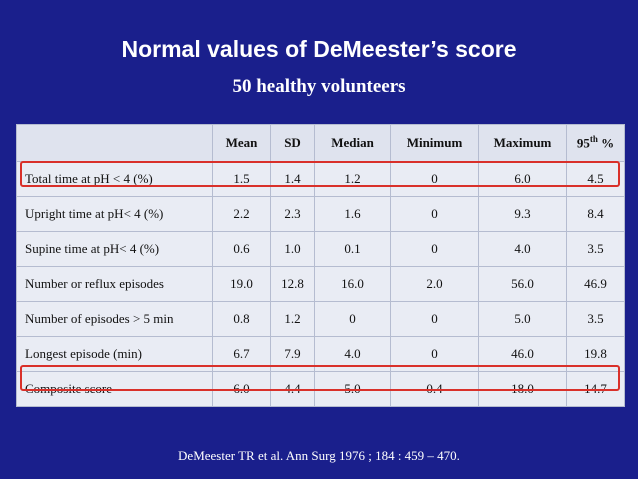  I want to click on header-maximum: Maximum, so click(522, 143).